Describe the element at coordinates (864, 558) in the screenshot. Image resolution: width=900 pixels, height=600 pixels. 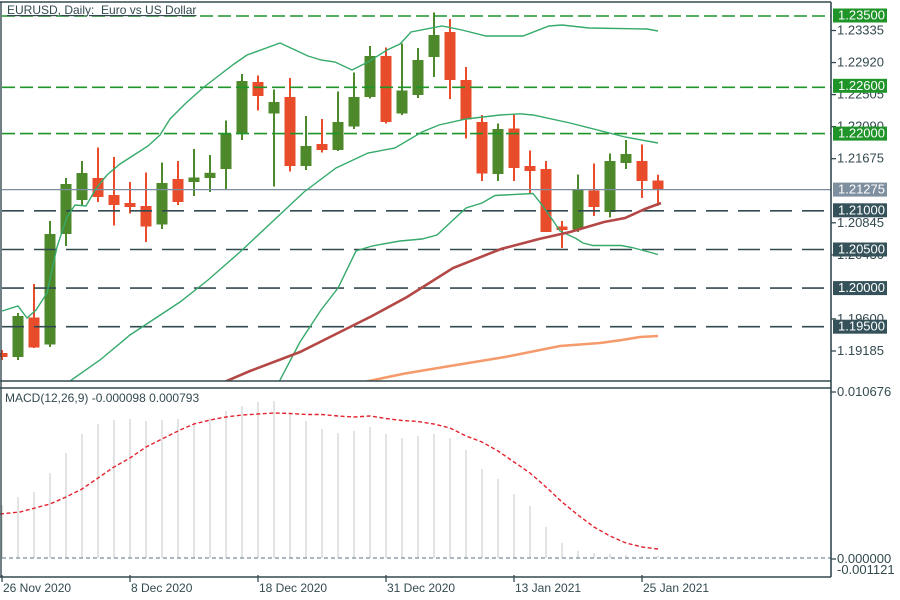
I see `svg-text: 0.000000` at that location.